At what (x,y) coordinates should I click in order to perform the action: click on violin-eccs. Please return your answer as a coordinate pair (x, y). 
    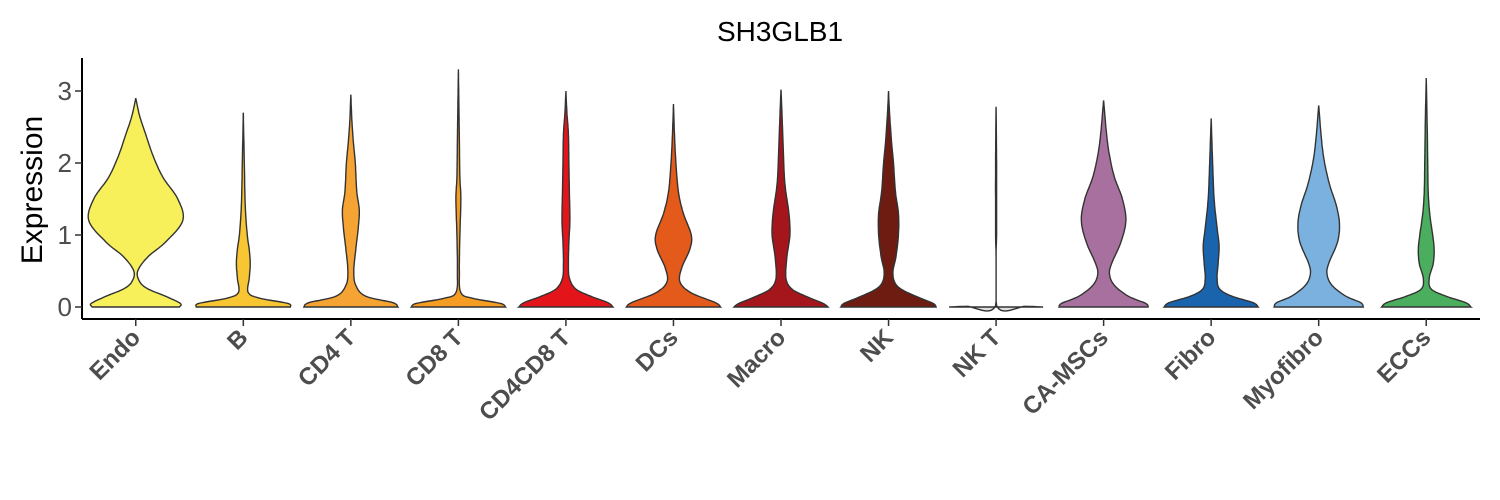
    Looking at the image, I should click on (1427, 192).